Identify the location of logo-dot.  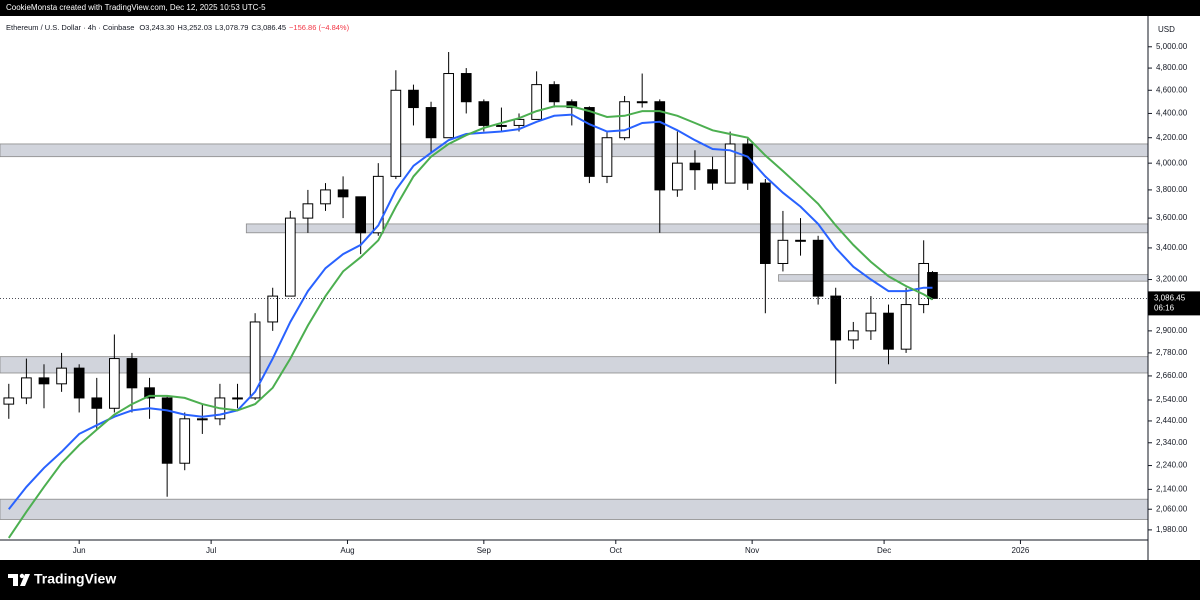
(22, 576).